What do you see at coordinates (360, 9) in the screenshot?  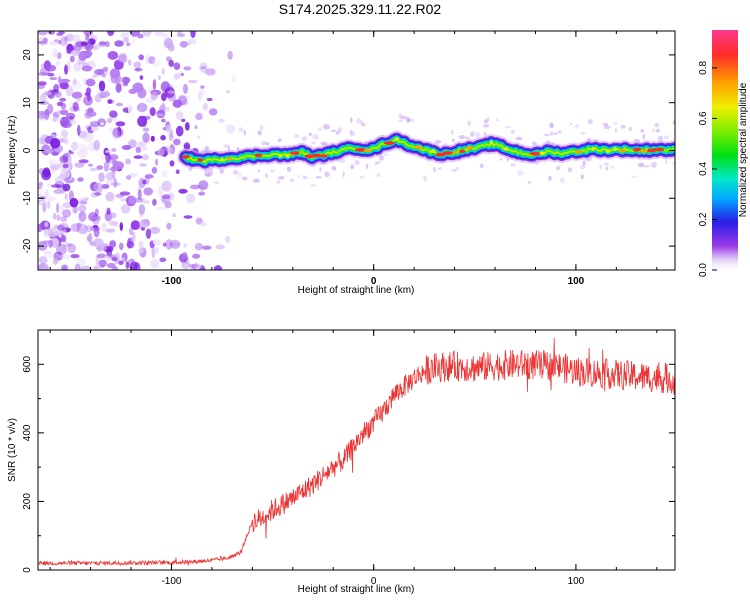 I see `figure-title: S174.2025.329.11.22.R02` at bounding box center [360, 9].